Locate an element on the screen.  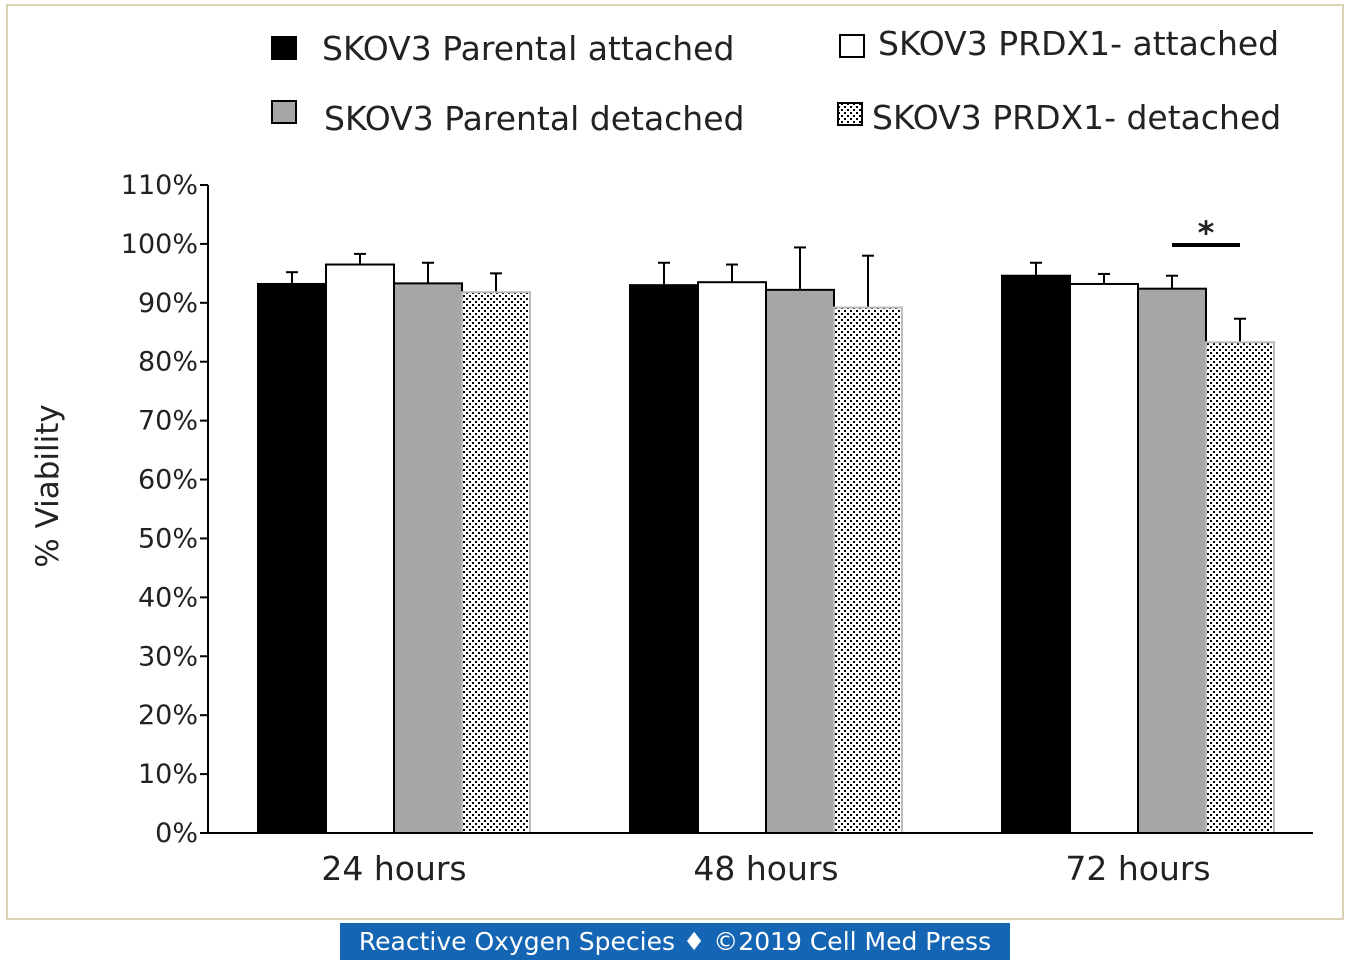
significance-star: * is located at coordinates (1206, 233).